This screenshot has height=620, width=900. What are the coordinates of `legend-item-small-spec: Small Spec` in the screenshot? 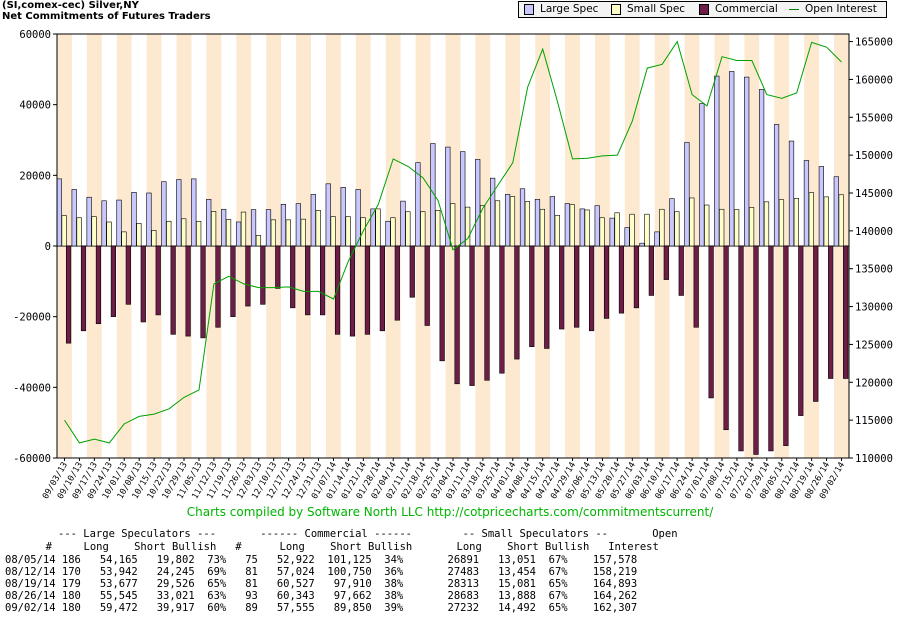 It's located at (648, 9).